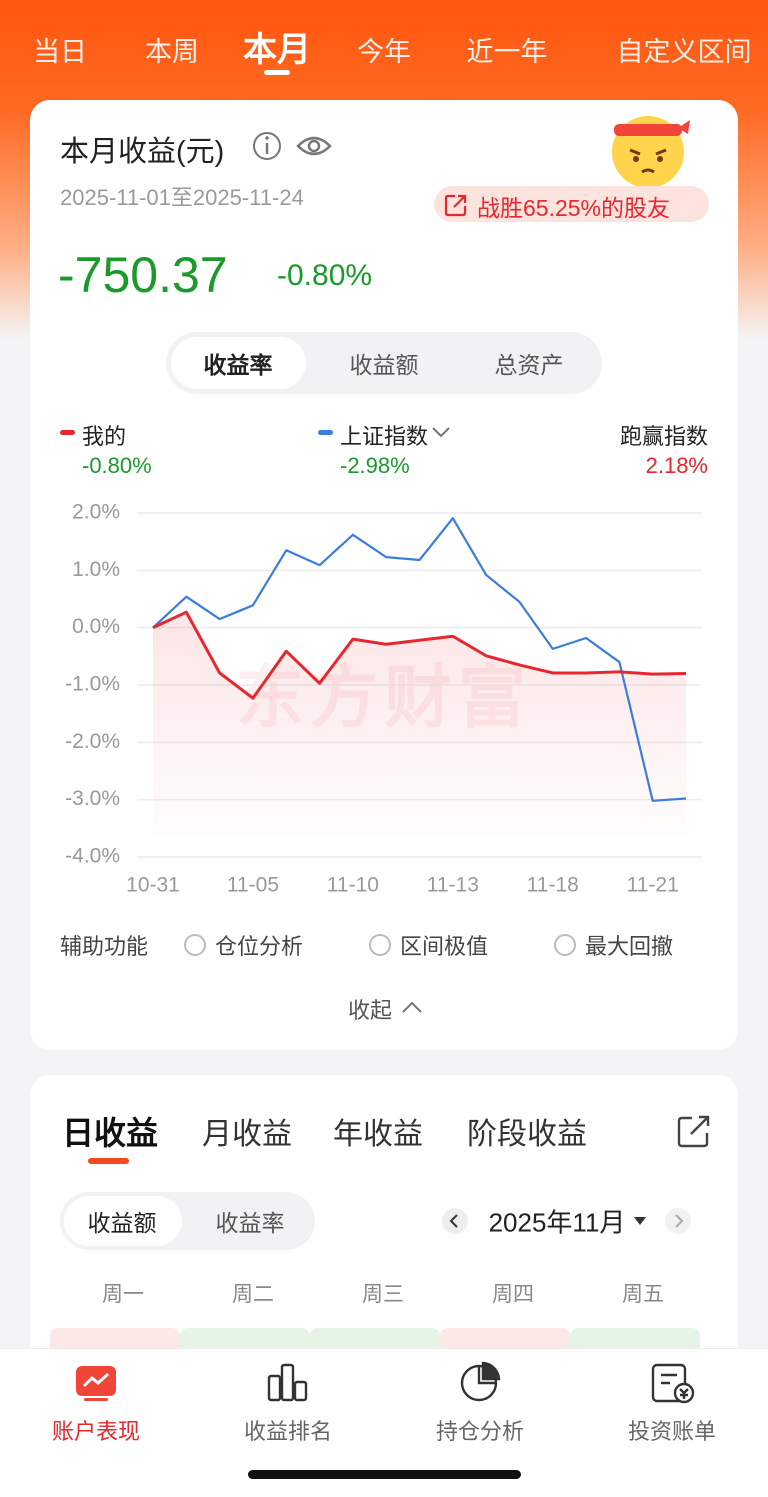 The image size is (768, 1497). I want to click on x-tick-label: 11-10, so click(353, 885).